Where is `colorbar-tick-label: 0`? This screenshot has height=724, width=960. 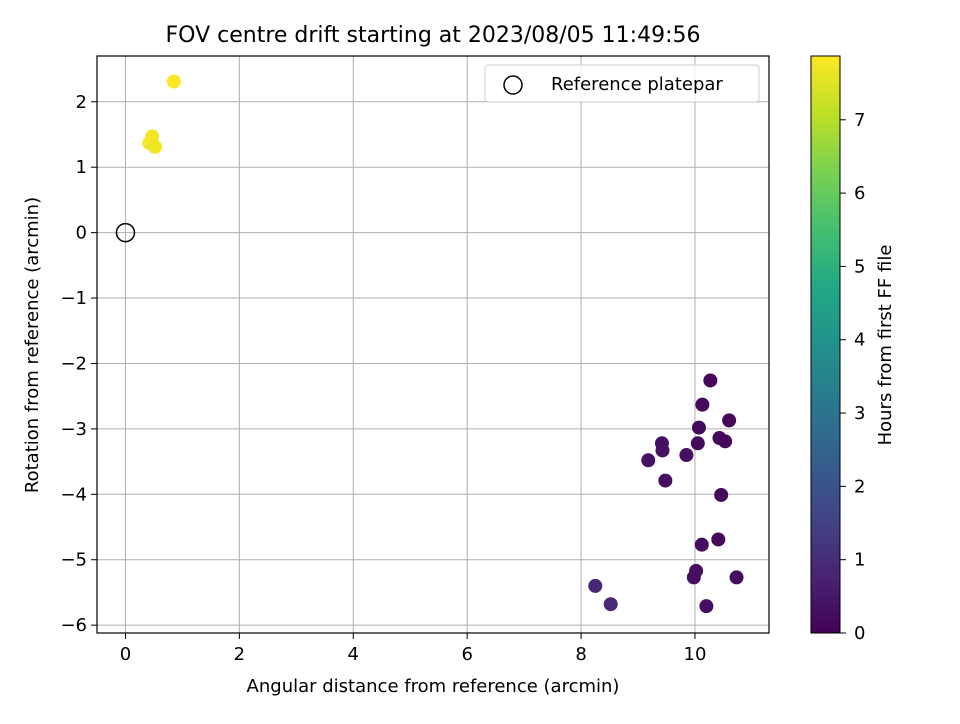
colorbar-tick-label: 0 is located at coordinates (859, 633).